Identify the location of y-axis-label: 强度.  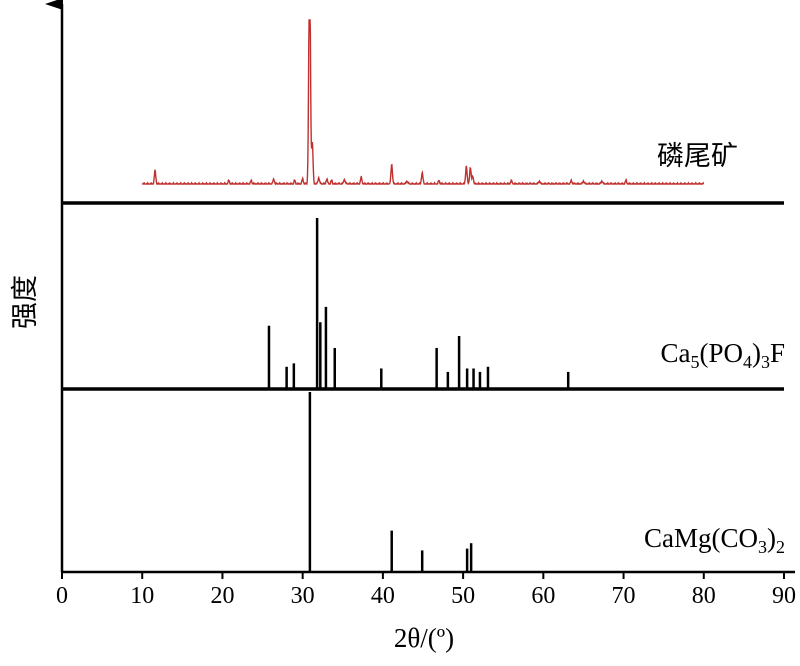
(25, 302).